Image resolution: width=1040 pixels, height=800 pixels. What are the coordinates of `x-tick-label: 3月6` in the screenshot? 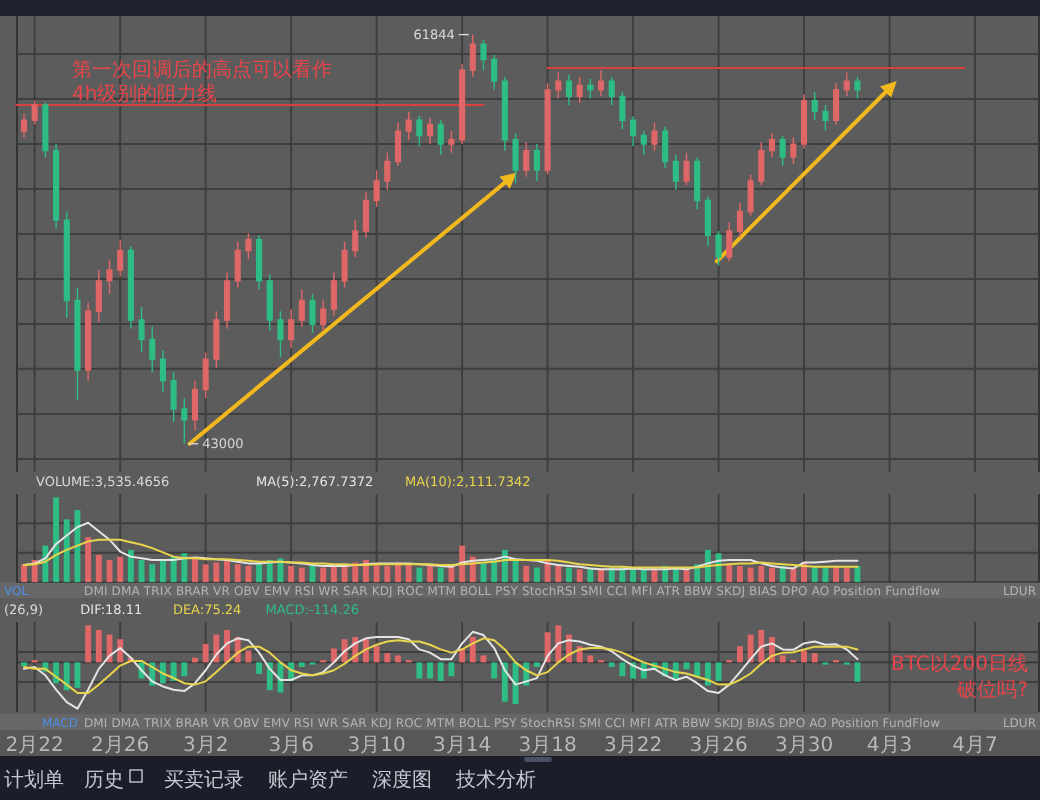 It's located at (291, 746).